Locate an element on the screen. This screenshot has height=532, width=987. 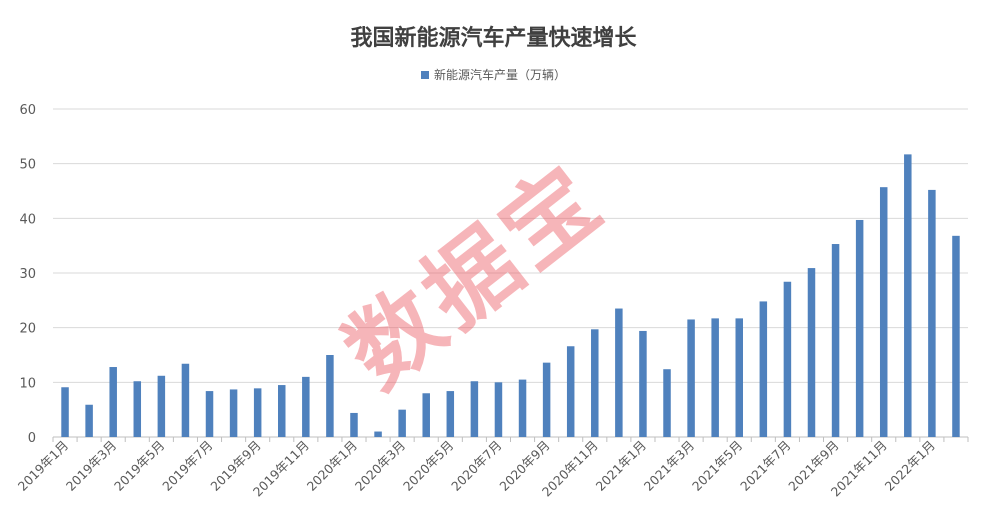
y-tick-label: 40 is located at coordinates (27, 219).